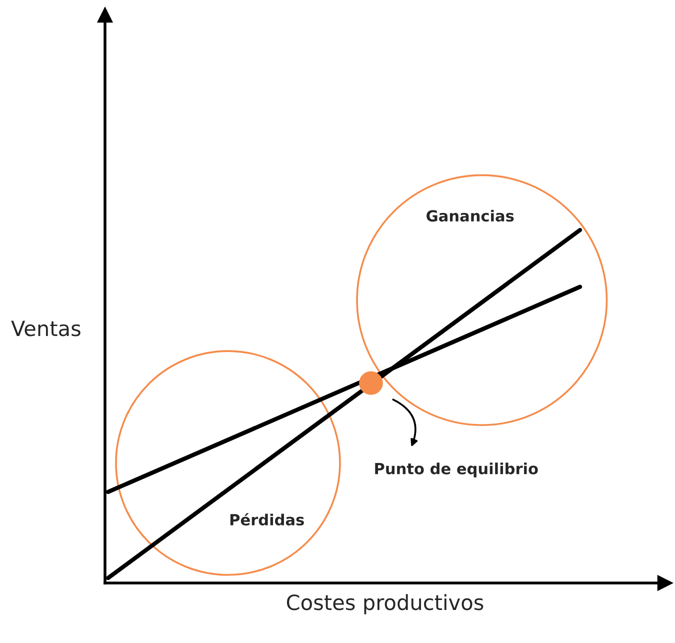 This screenshot has width=675, height=643. What do you see at coordinates (470, 216) in the screenshot?
I see `text: Ganancias` at bounding box center [470, 216].